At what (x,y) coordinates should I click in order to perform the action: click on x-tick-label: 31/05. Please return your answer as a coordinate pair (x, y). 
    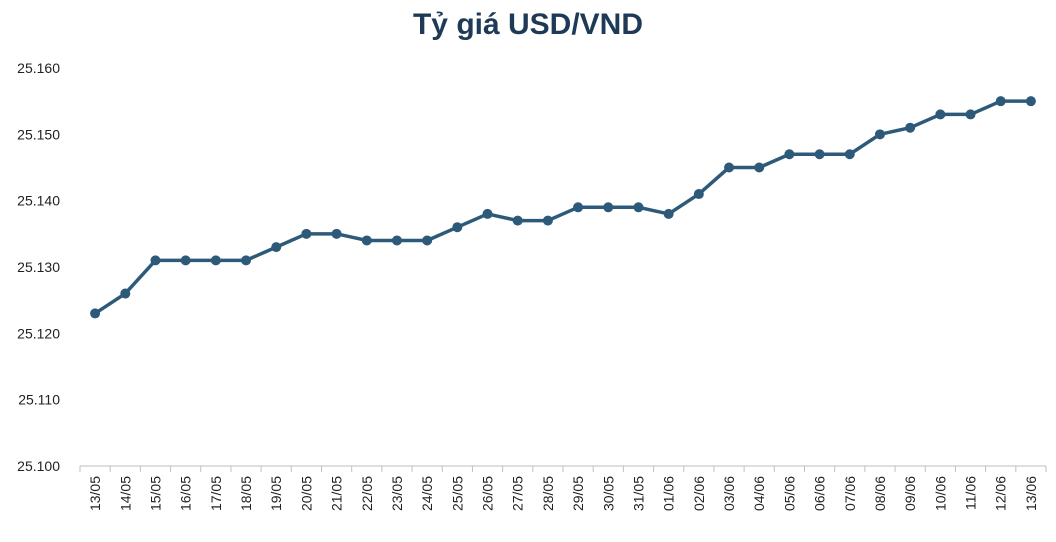
    Looking at the image, I should click on (638, 493).